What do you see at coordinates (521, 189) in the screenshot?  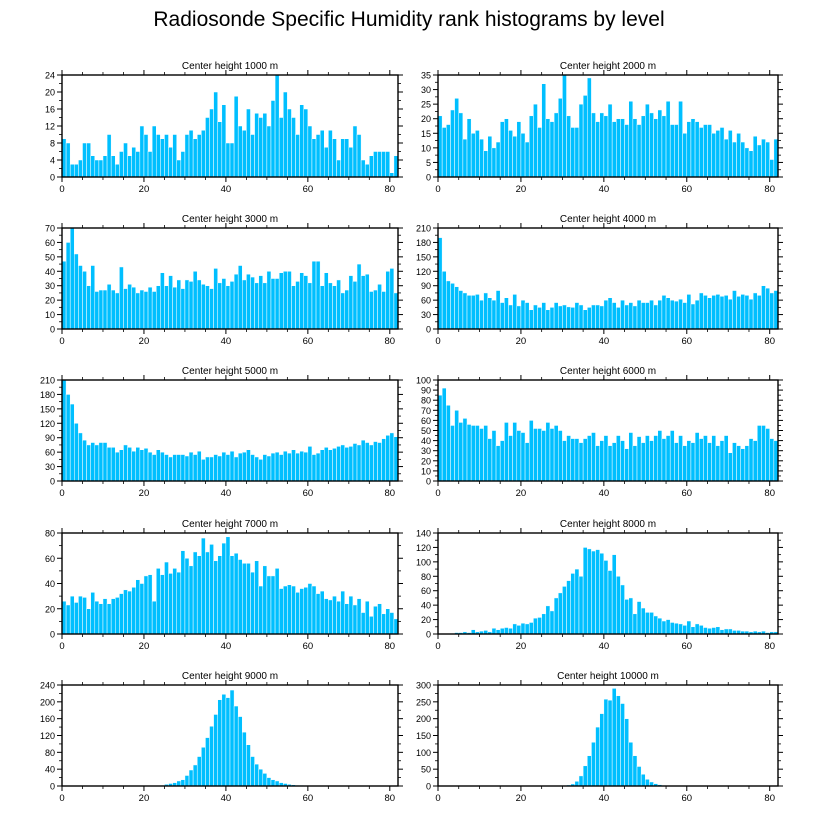 I see `x-tick-label: 20` at bounding box center [521, 189].